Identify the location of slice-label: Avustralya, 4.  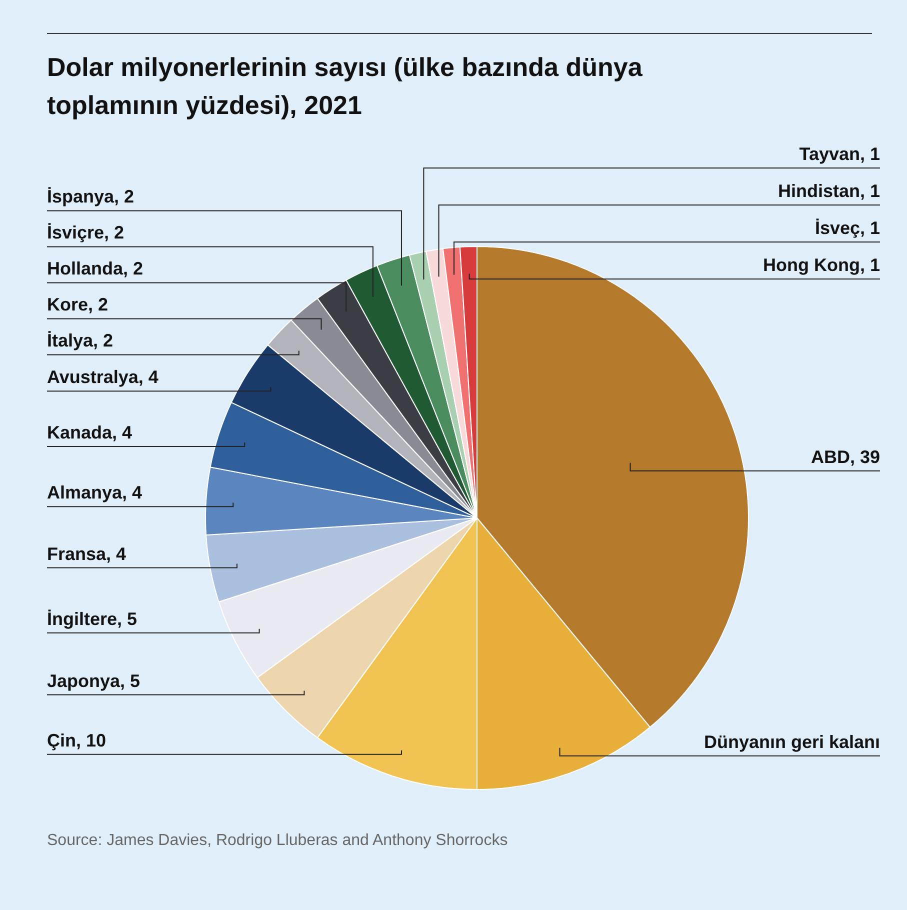
(102, 377).